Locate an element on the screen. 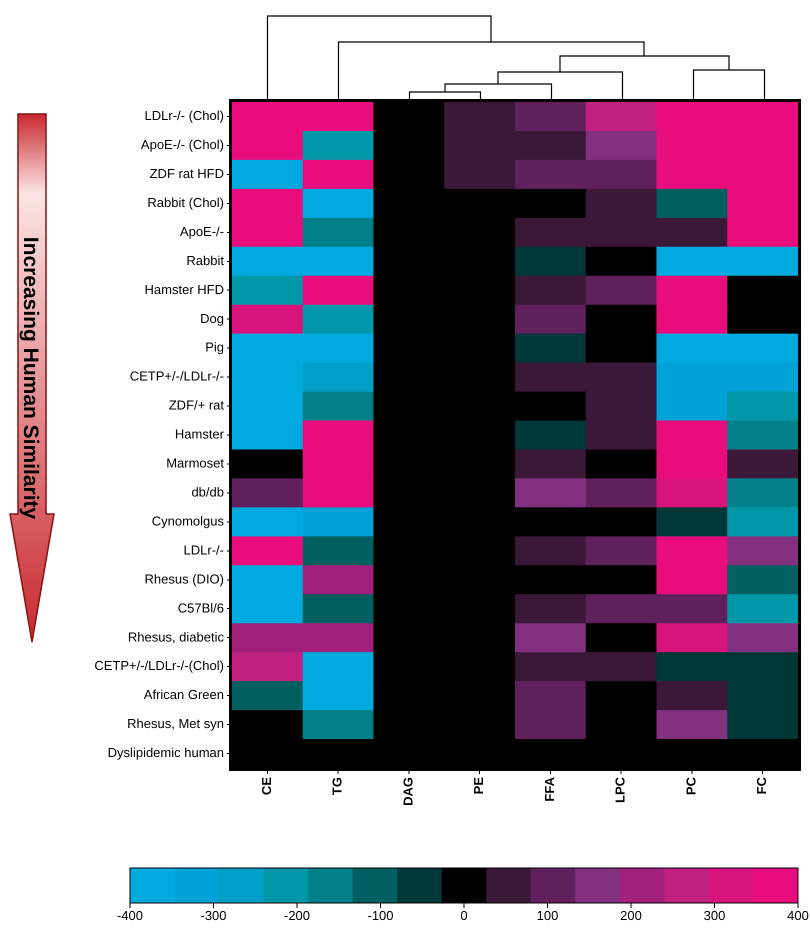 The image size is (810, 931). y-tick-label: LDLr-/- (Chol) is located at coordinates (184, 116).